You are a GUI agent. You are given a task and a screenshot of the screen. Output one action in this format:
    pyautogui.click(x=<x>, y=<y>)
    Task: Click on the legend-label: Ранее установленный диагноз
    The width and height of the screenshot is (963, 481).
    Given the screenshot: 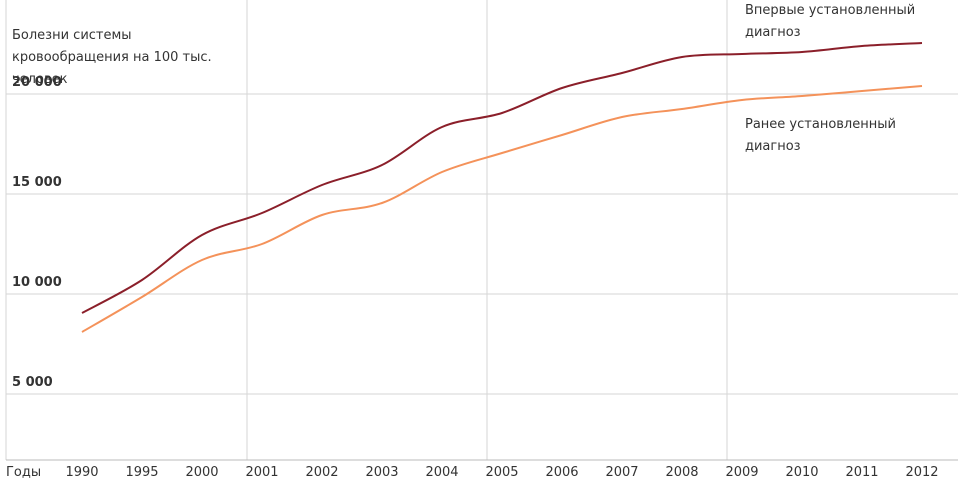 What is the action you would take?
    pyautogui.click(x=820, y=135)
    